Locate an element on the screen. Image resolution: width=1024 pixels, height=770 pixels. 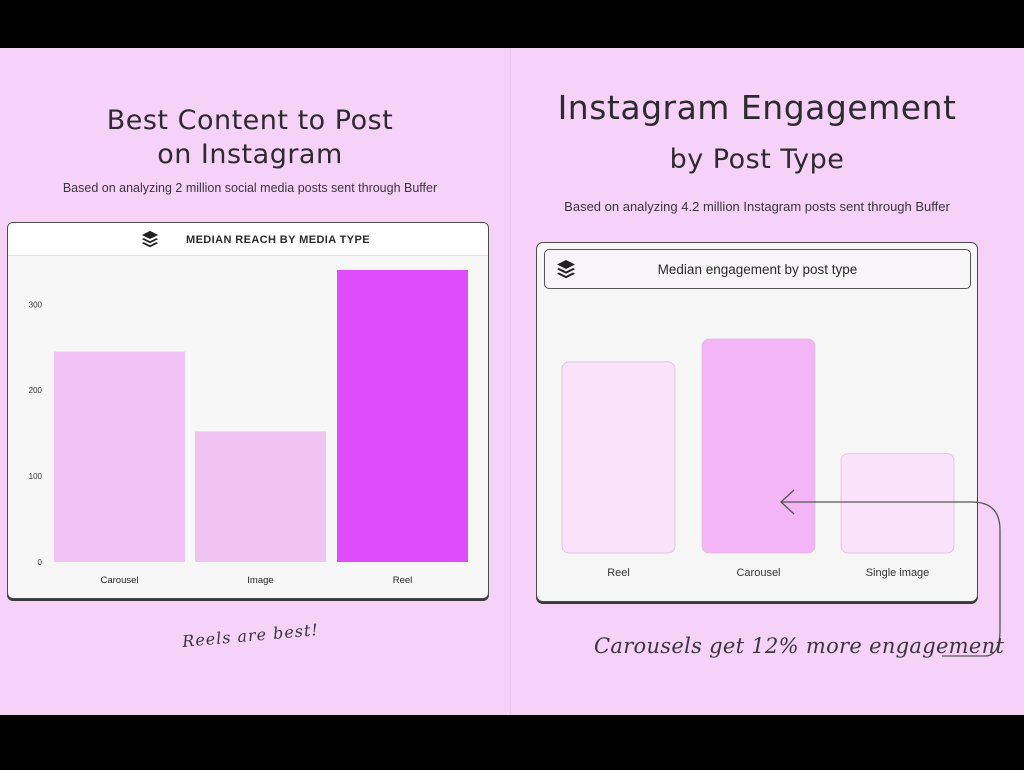
y-tick-label: 200 is located at coordinates (36, 390).